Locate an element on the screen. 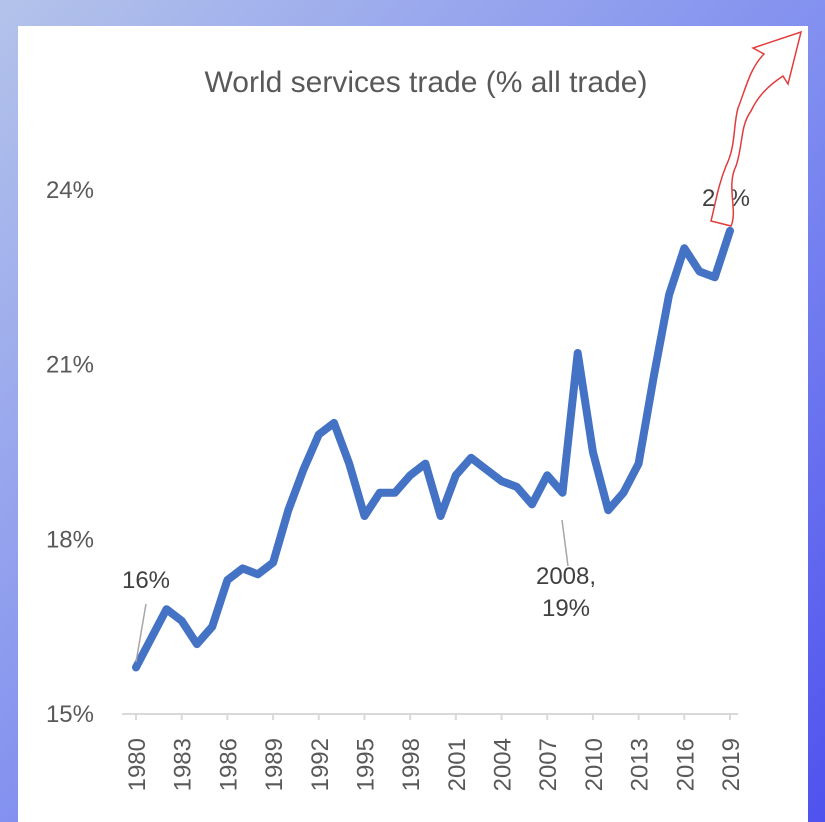 Image resolution: width=825 pixels, height=822 pixels. x-tick-label: 1980 is located at coordinates (137, 764).